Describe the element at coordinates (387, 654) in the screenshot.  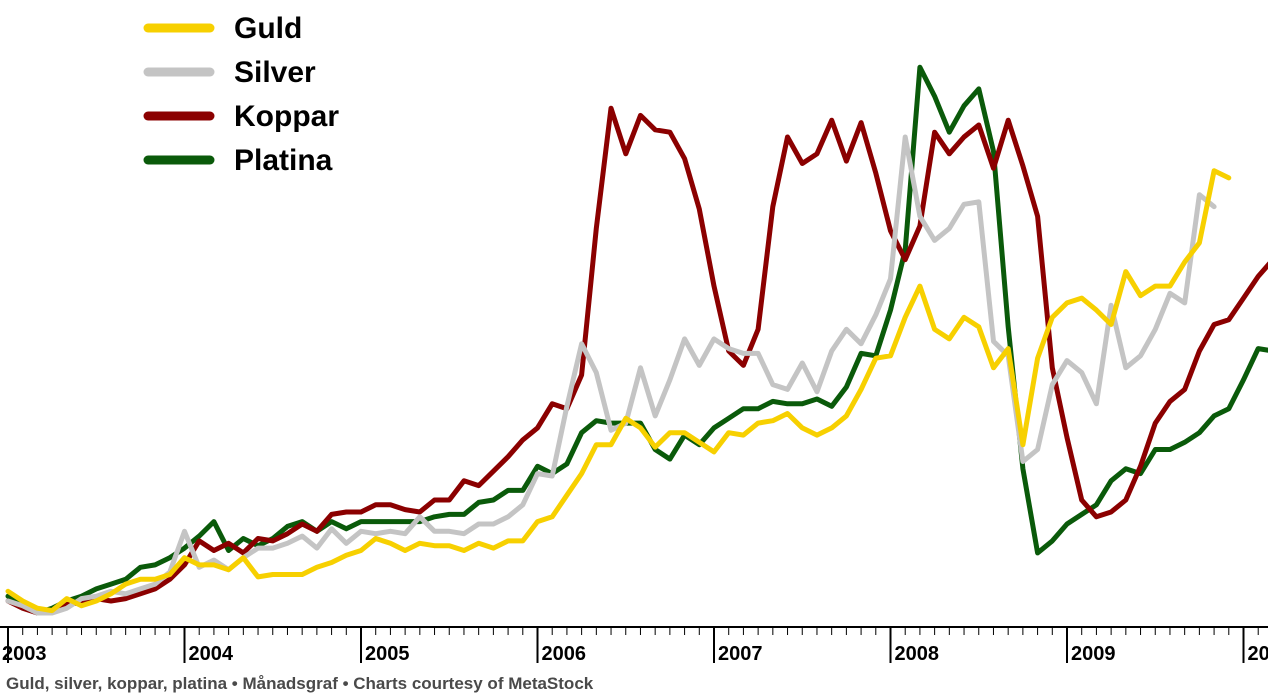
I see `x-tick-label-2: 2005` at that location.